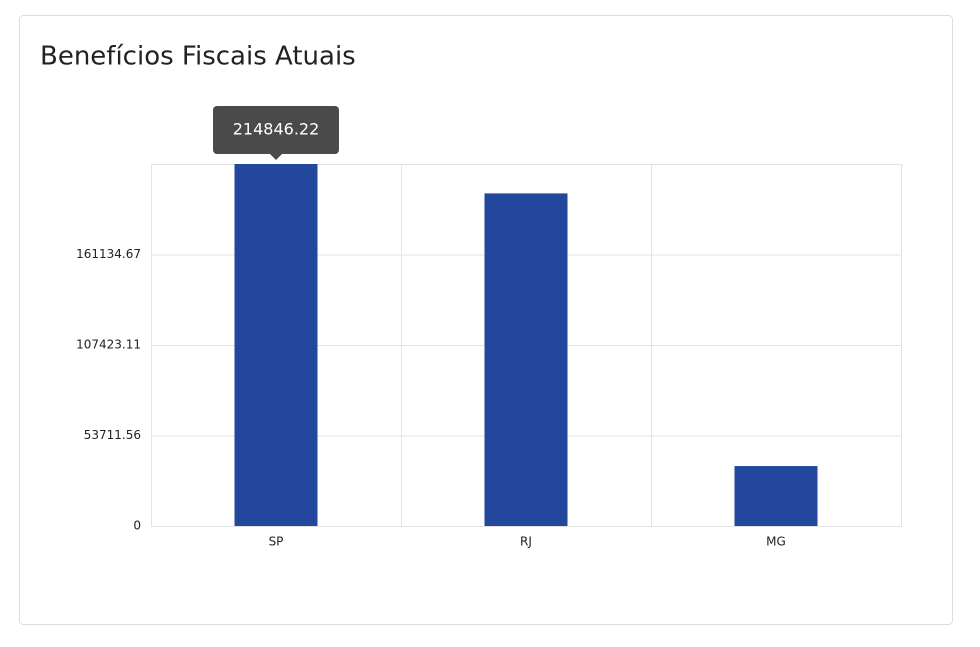 The height and width of the screenshot is (647, 980). I want to click on tooltip, so click(276, 130).